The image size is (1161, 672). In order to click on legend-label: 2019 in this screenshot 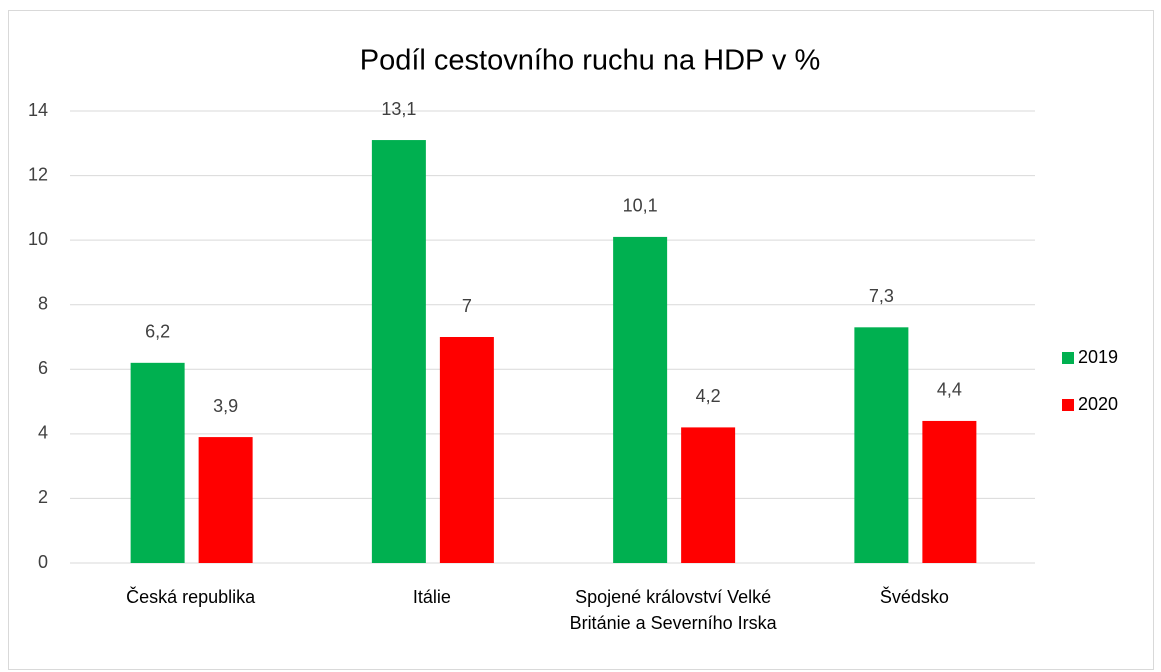, I will do `click(1098, 357)`.